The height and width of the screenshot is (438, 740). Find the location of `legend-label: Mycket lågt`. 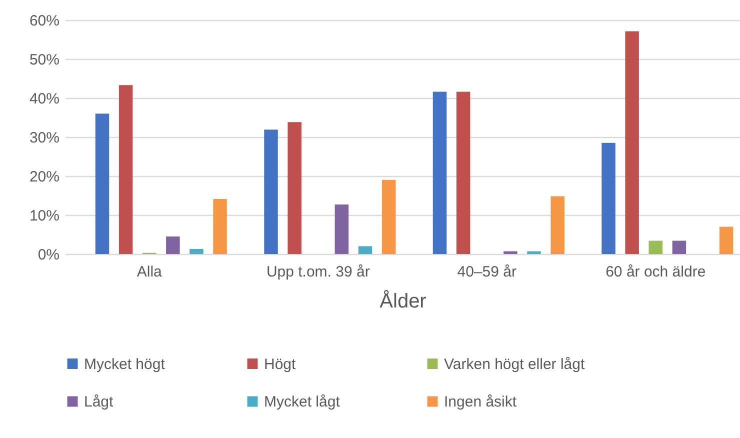

legend-label: Mycket lågt is located at coordinates (302, 402).